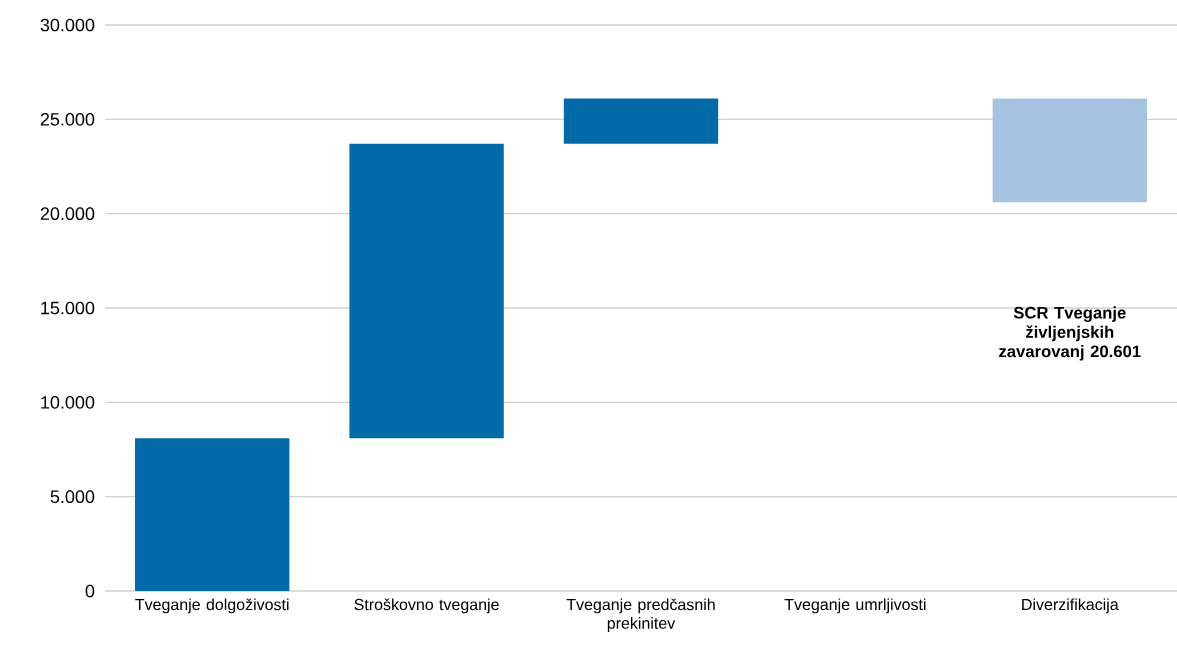  What do you see at coordinates (640, 615) in the screenshot?
I see `x-tick-label: Tveganje predčasnih prekinitev` at bounding box center [640, 615].